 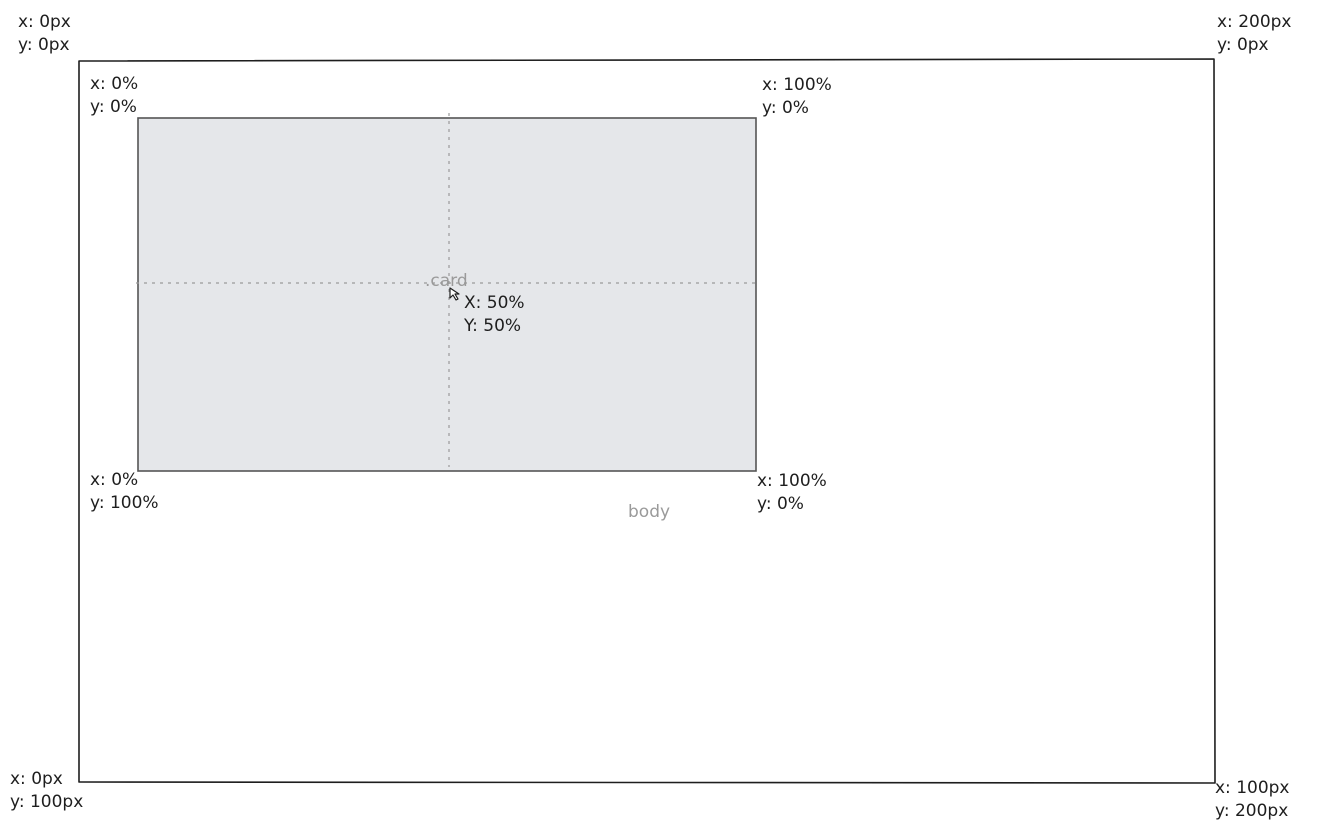 What do you see at coordinates (1243, 45) in the screenshot?
I see `body-top-right-y: y: 0px` at bounding box center [1243, 45].